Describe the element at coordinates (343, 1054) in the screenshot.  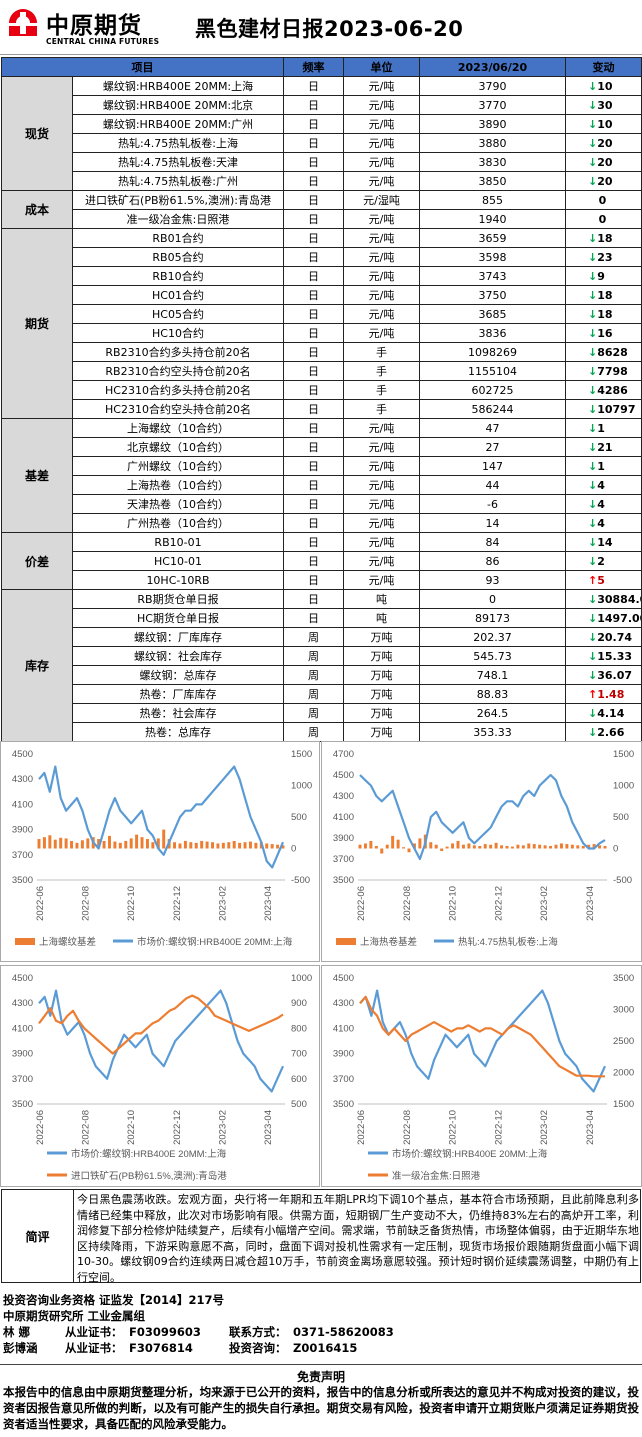
I see `y-tick-label-left: 3900` at that location.